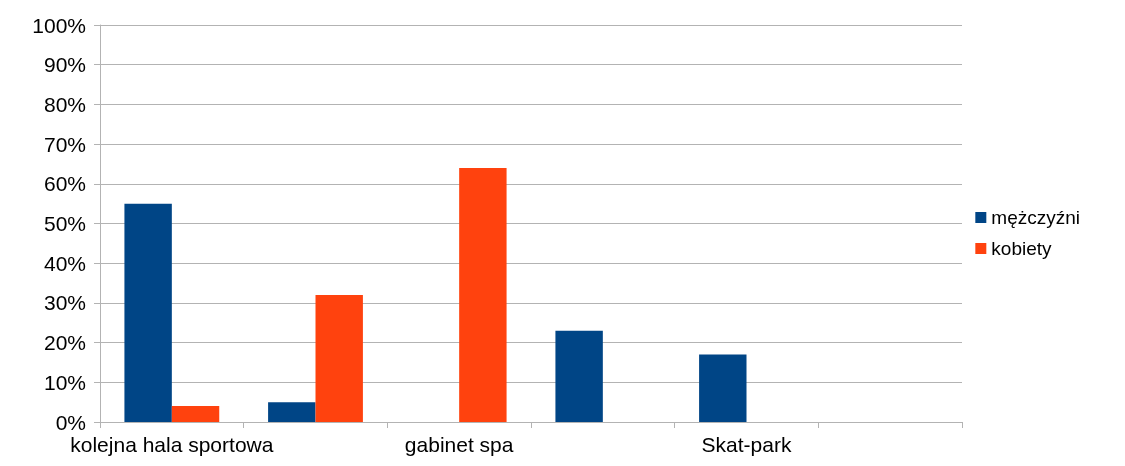  I want to click on y-tick-label: 70%, so click(64, 144).